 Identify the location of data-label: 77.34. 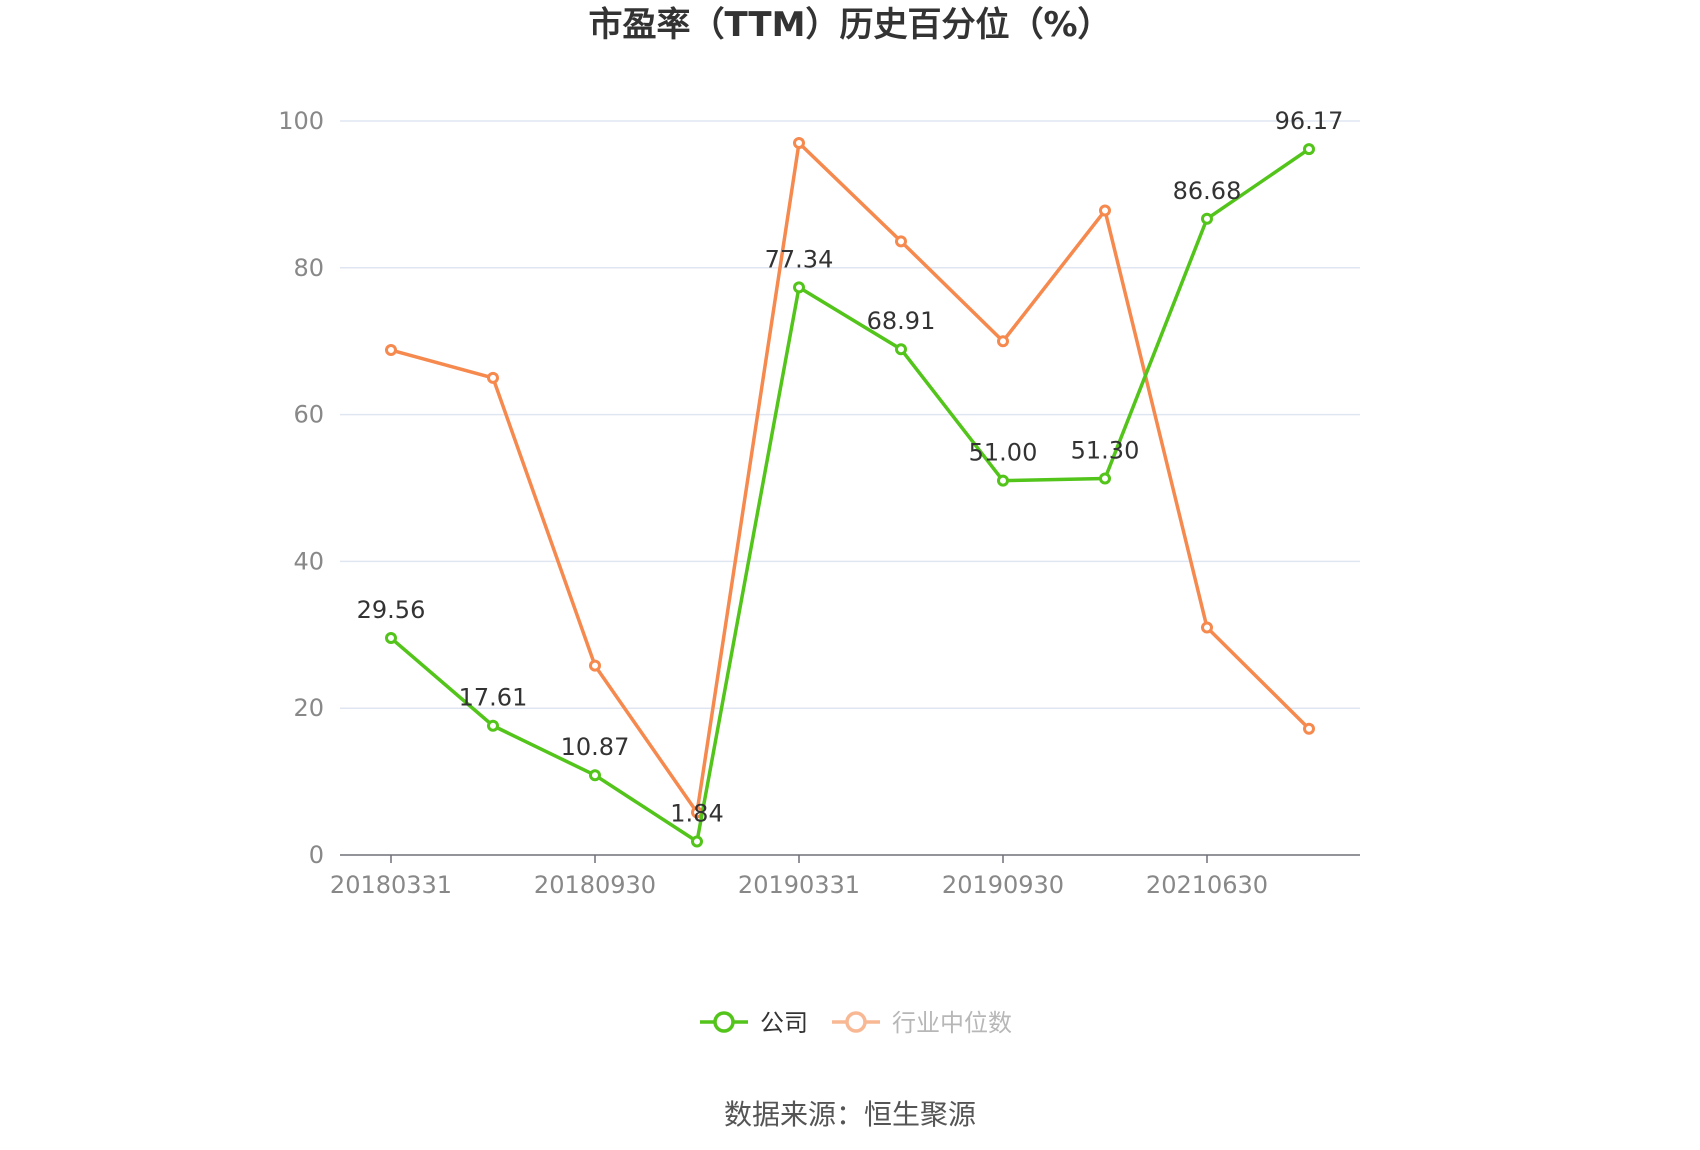
(799, 259).